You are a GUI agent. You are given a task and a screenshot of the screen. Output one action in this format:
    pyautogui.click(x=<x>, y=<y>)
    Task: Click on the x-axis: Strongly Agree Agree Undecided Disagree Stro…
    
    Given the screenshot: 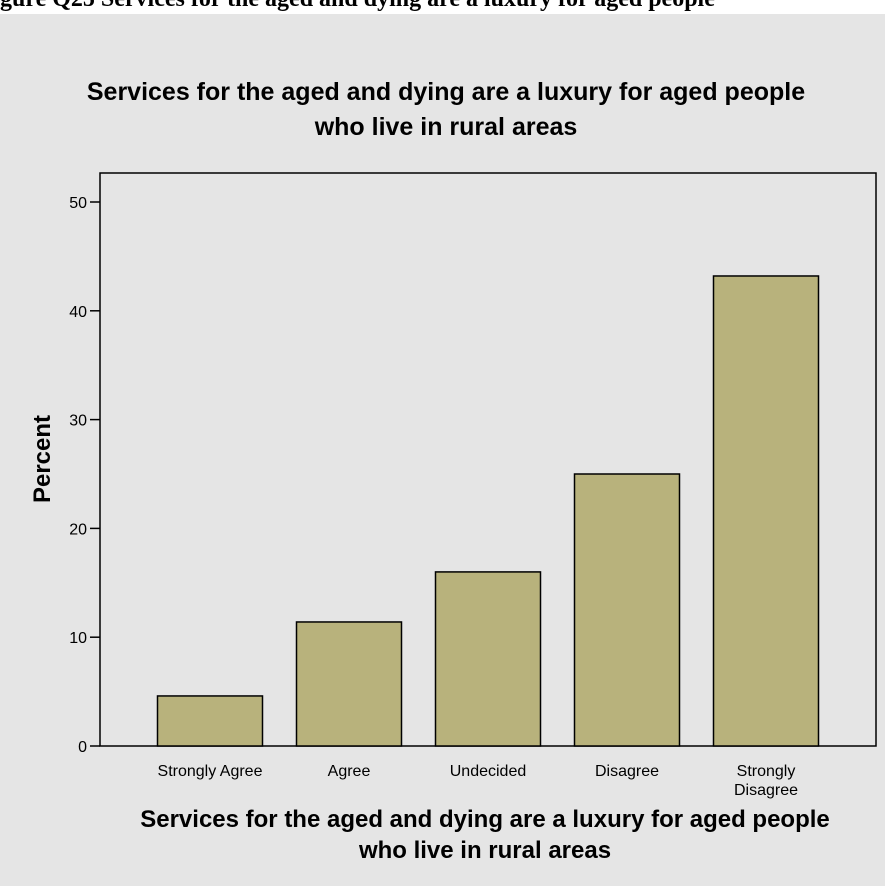 What is the action you would take?
    pyautogui.click(x=478, y=781)
    